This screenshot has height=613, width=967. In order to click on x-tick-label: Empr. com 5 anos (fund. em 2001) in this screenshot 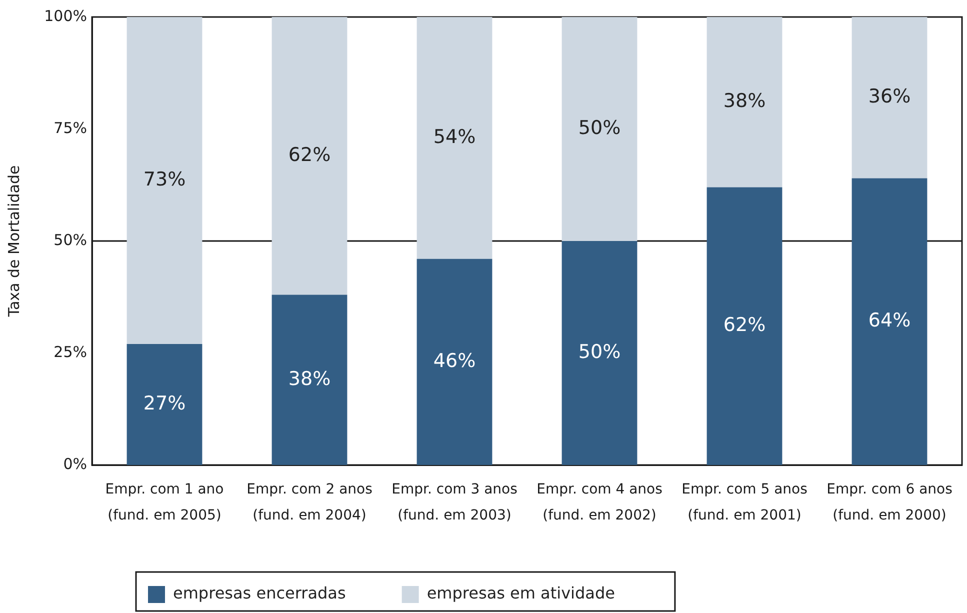, I will do `click(745, 503)`.